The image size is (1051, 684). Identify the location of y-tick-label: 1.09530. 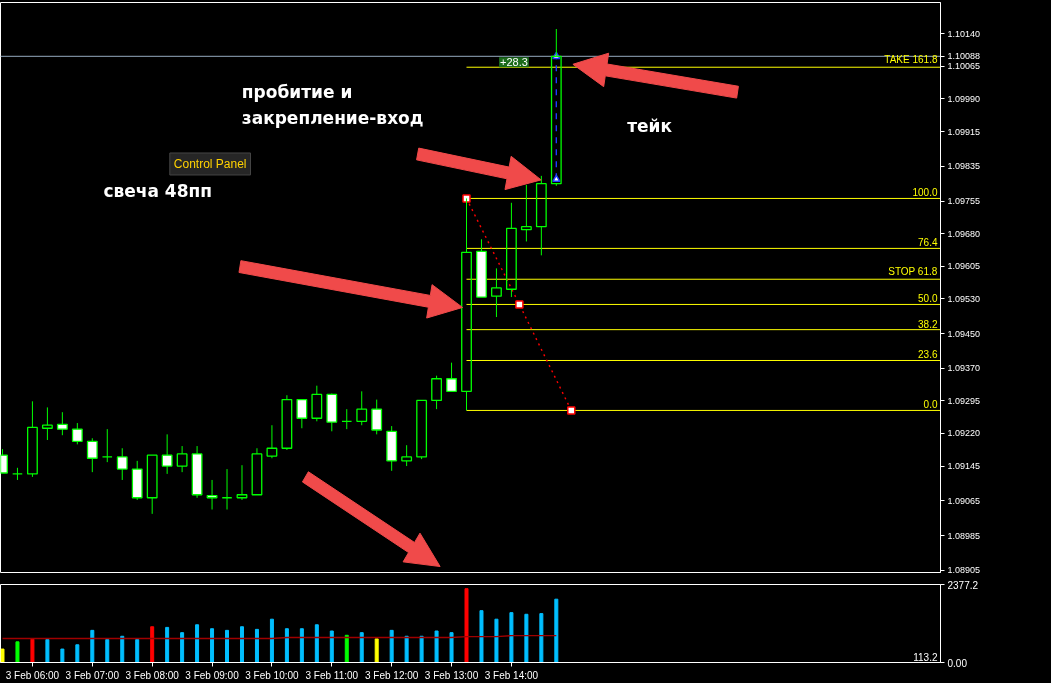
(964, 298).